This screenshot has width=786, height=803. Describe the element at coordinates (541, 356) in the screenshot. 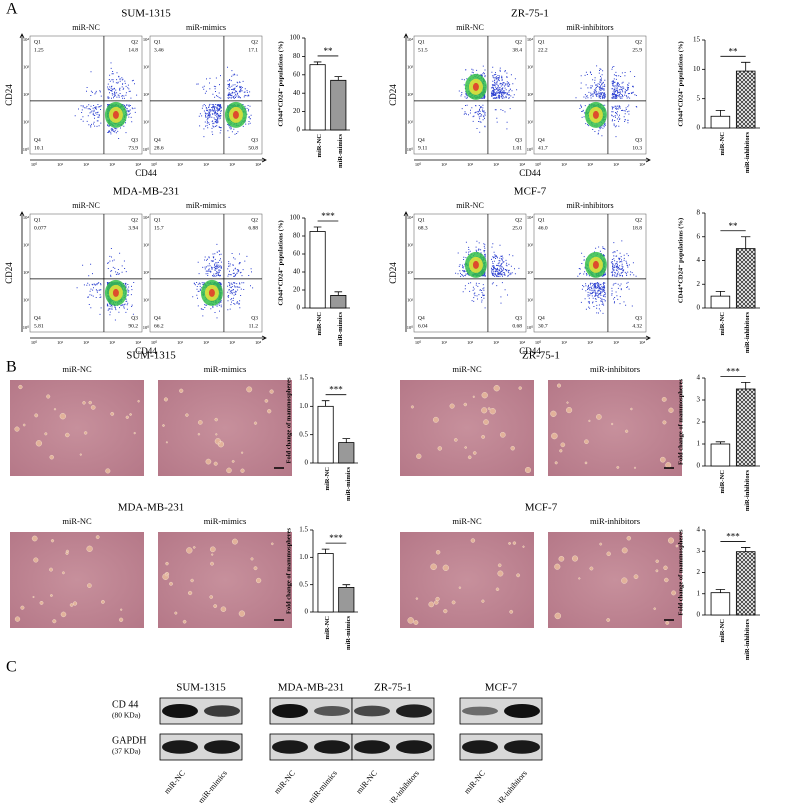

I see `sphere-title: ZR-75-1` at that location.